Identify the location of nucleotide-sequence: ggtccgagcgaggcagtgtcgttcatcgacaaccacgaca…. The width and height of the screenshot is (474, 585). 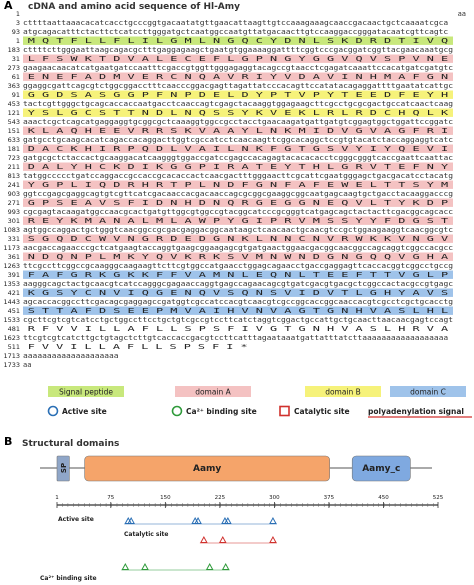
(238, 194).